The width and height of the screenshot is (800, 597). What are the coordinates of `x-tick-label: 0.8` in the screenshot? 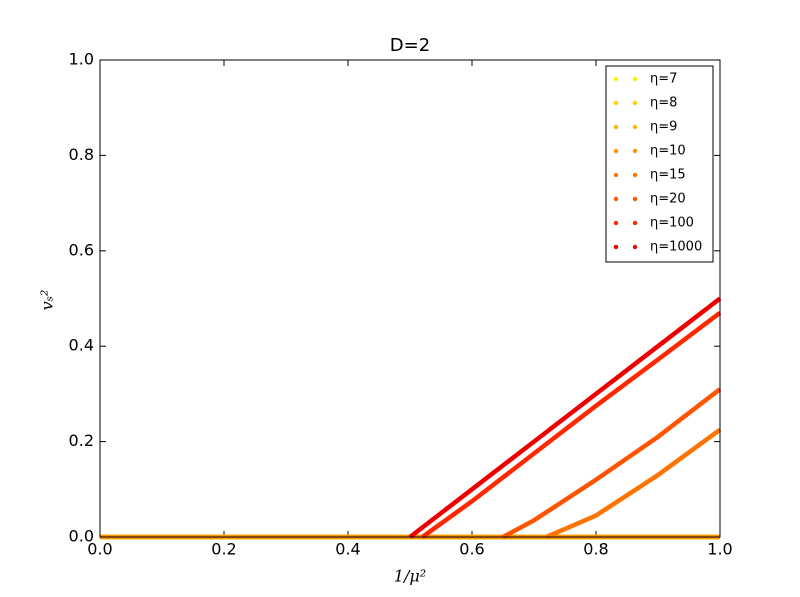 It's located at (595, 549).